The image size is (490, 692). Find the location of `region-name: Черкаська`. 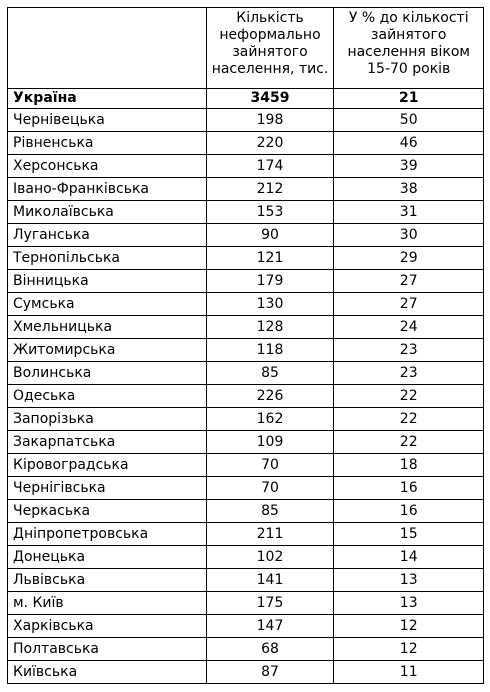

region-name: Черкаська is located at coordinates (107, 511).